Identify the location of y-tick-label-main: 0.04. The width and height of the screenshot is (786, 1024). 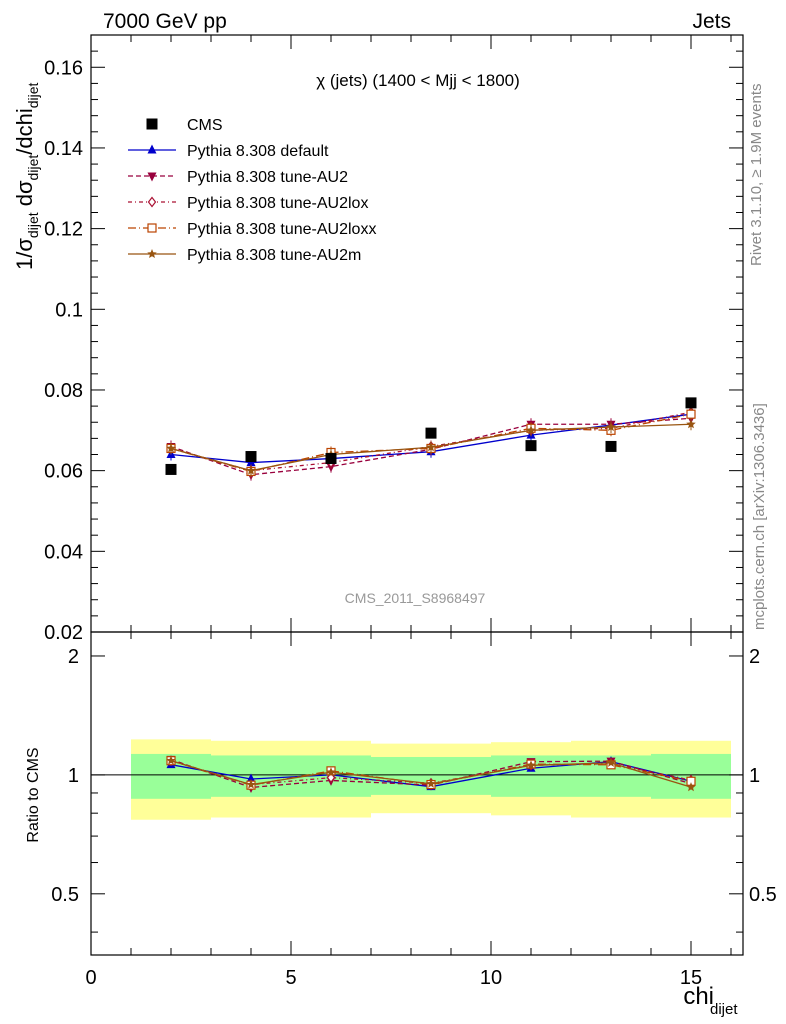
(63, 552).